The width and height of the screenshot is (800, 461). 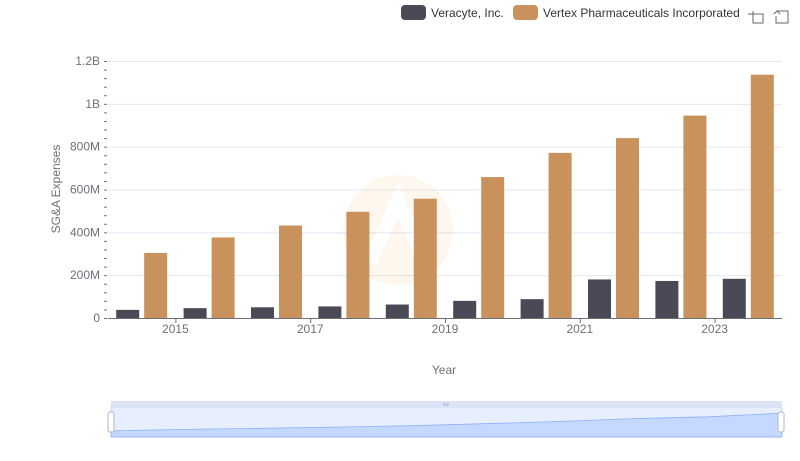 What do you see at coordinates (111, 422) in the screenshot?
I see `data-zoom-handle-left` at bounding box center [111, 422].